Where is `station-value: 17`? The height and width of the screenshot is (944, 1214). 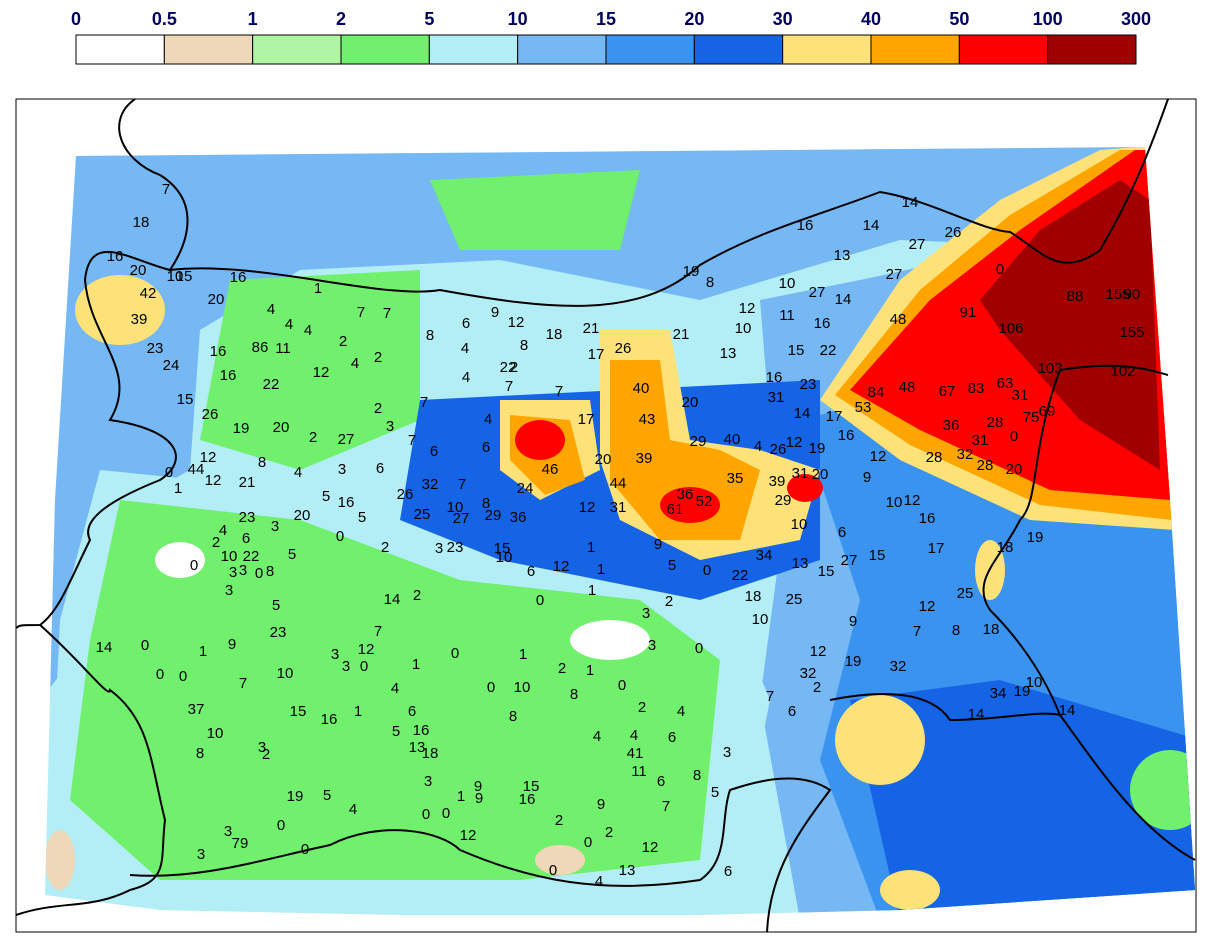 station-value: 17 is located at coordinates (834, 416).